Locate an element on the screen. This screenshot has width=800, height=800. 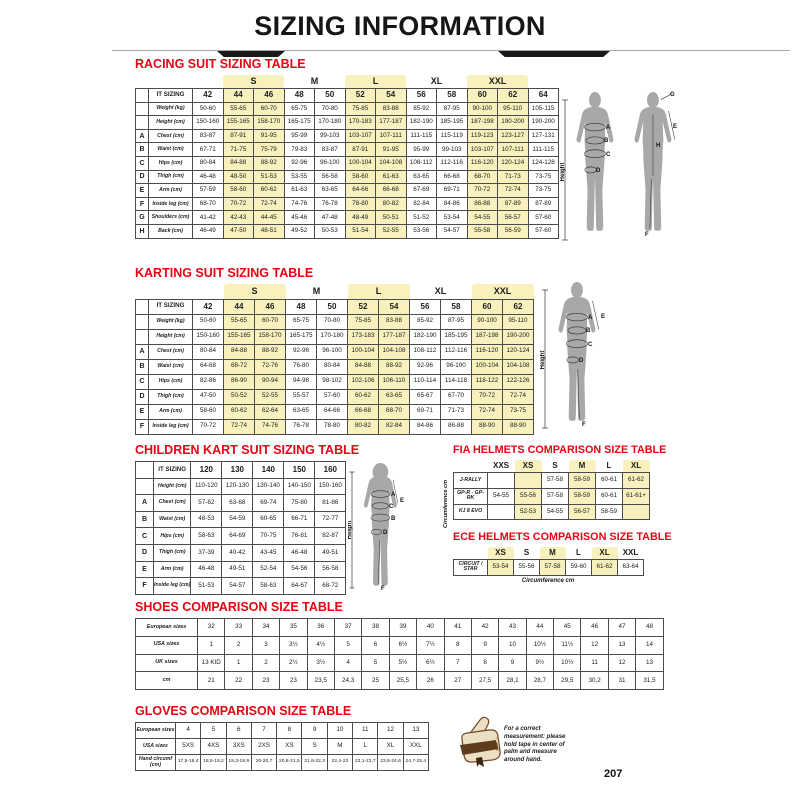
value-cell: 42 is located at coordinates (485, 627).